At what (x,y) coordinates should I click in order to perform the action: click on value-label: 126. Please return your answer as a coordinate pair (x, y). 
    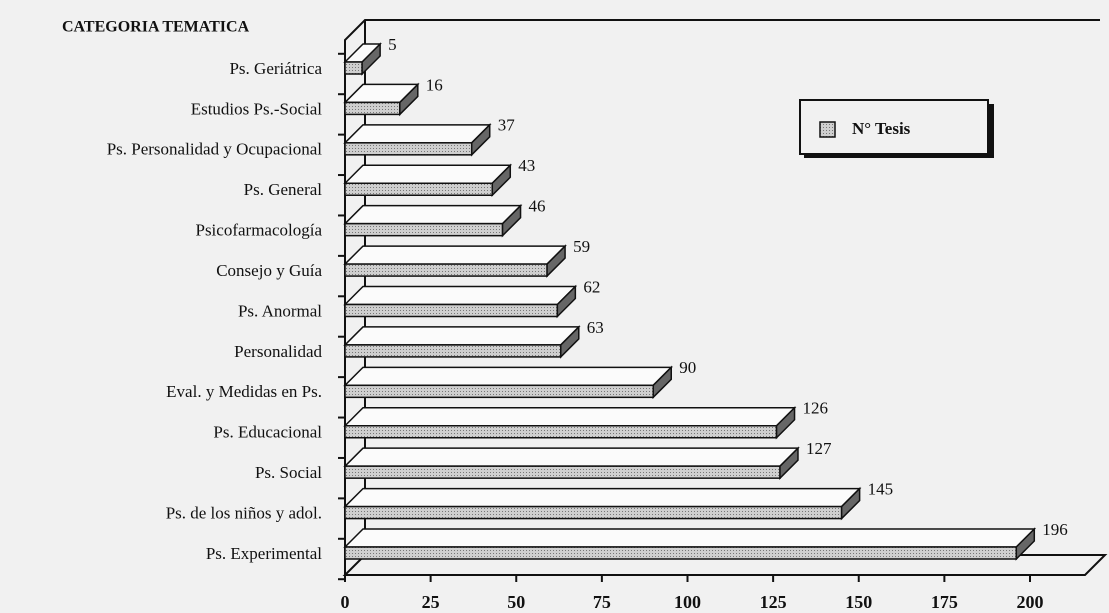
    Looking at the image, I should click on (816, 408).